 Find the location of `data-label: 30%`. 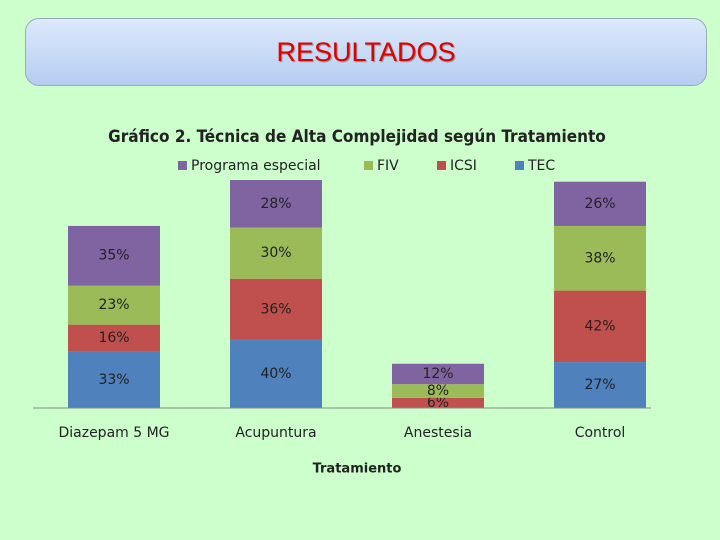

data-label: 30% is located at coordinates (275, 253).